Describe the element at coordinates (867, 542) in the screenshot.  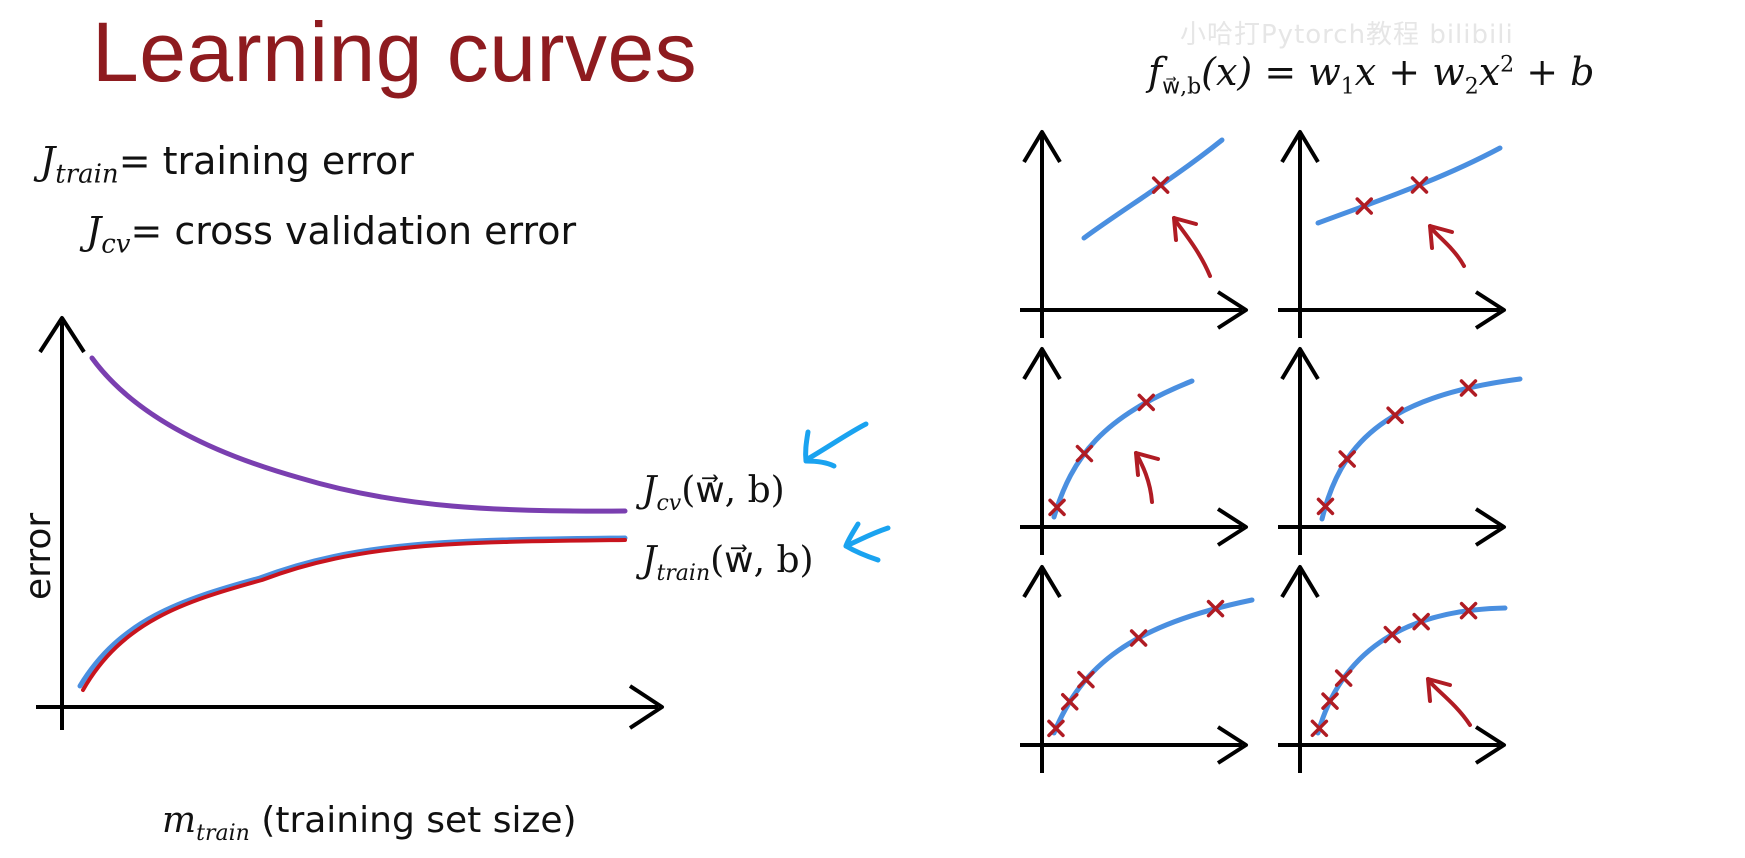
I see `train-pointer-arrow` at that location.